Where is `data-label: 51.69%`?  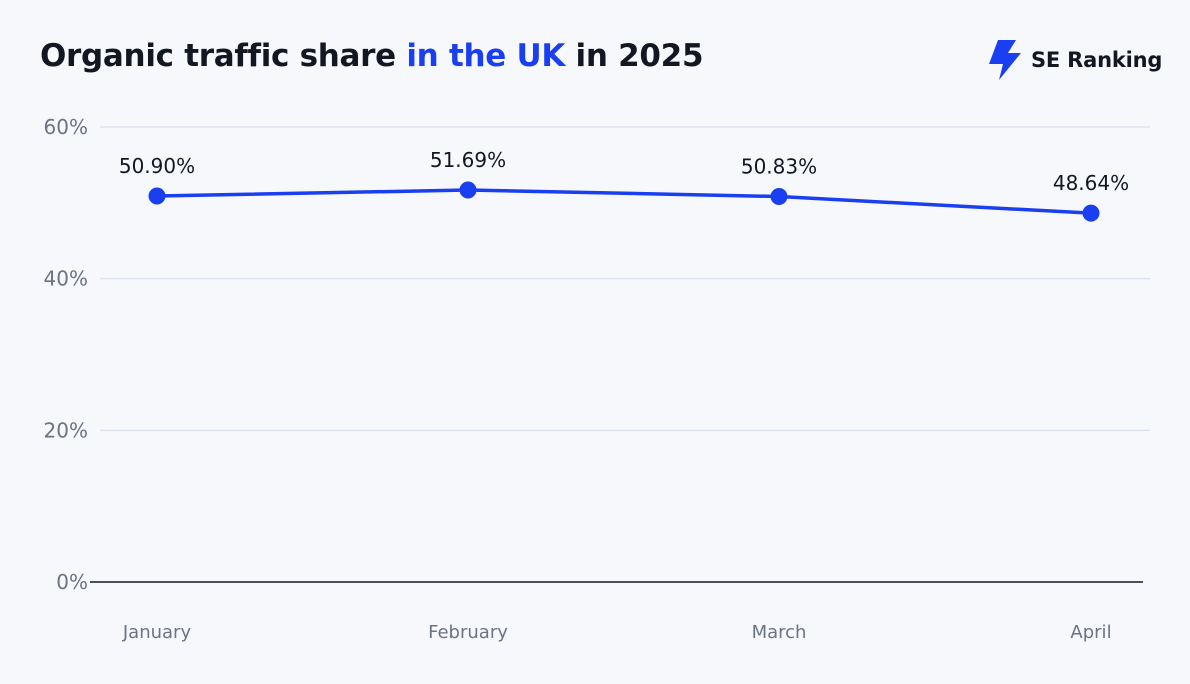 data-label: 51.69% is located at coordinates (468, 160).